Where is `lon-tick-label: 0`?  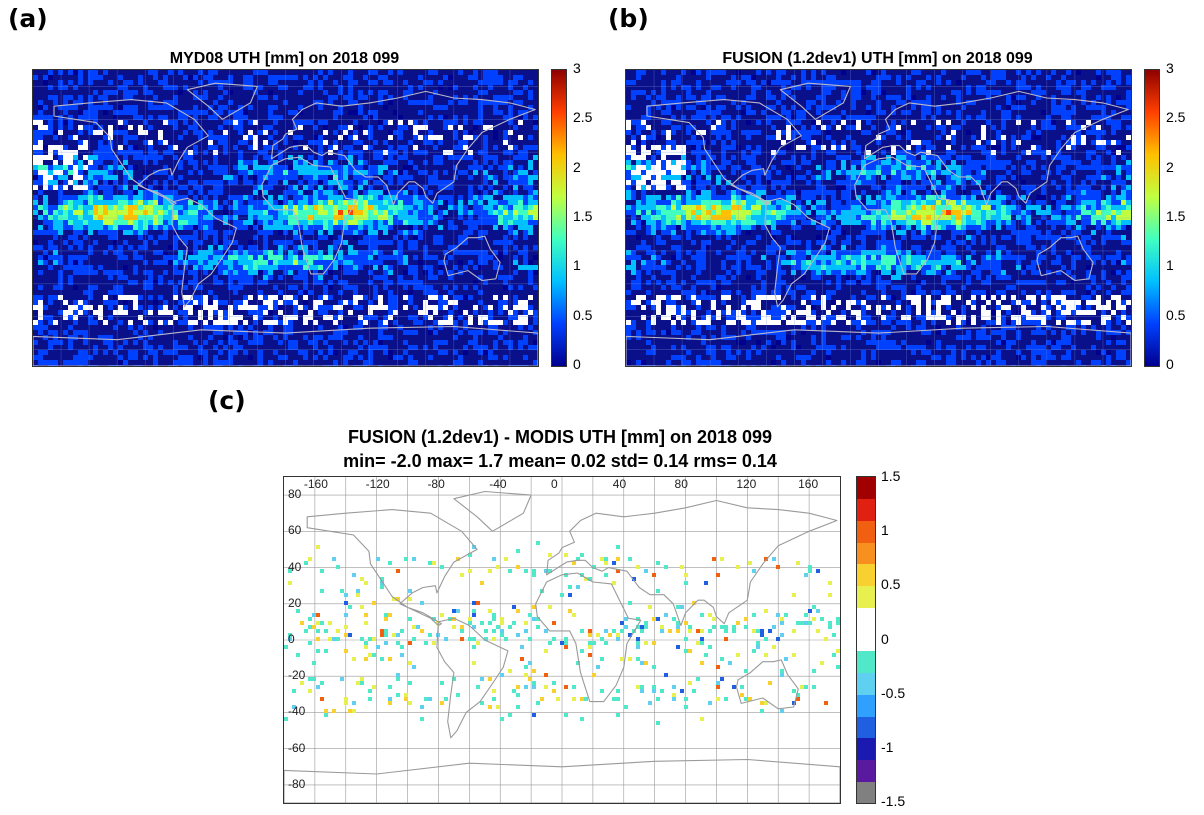 lon-tick-label: 0 is located at coordinates (554, 484).